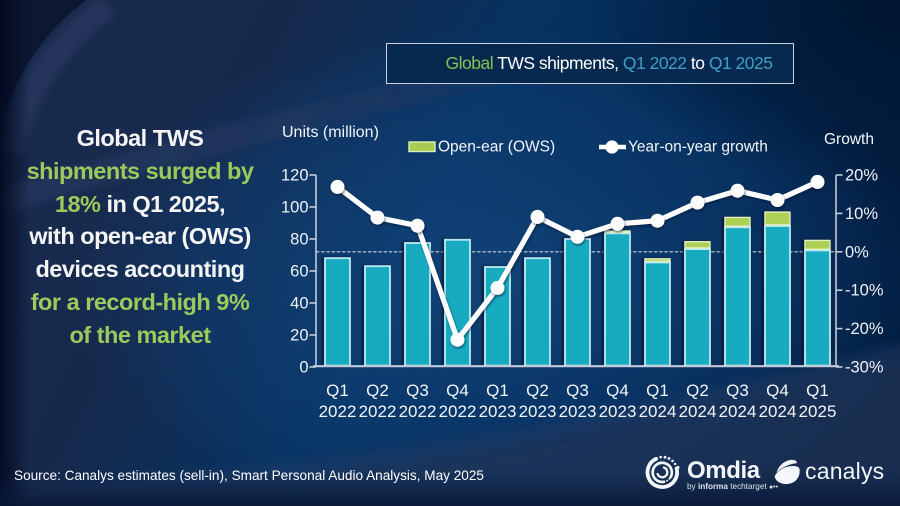 This screenshot has height=506, width=900. I want to click on svg-text: -10%, so click(864, 291).